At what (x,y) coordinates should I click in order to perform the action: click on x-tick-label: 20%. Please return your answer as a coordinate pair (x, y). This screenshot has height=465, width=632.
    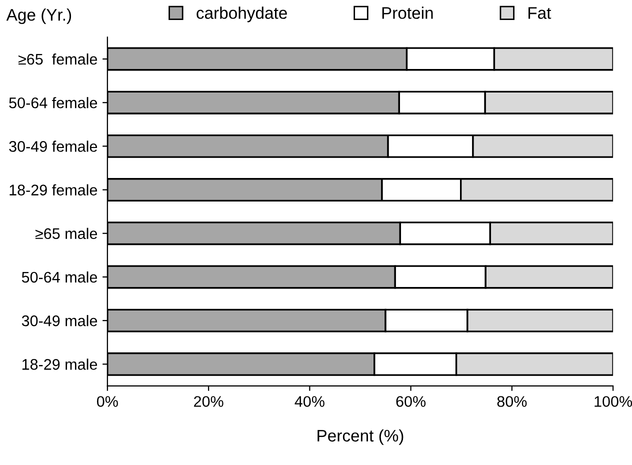
    Looking at the image, I should click on (209, 401).